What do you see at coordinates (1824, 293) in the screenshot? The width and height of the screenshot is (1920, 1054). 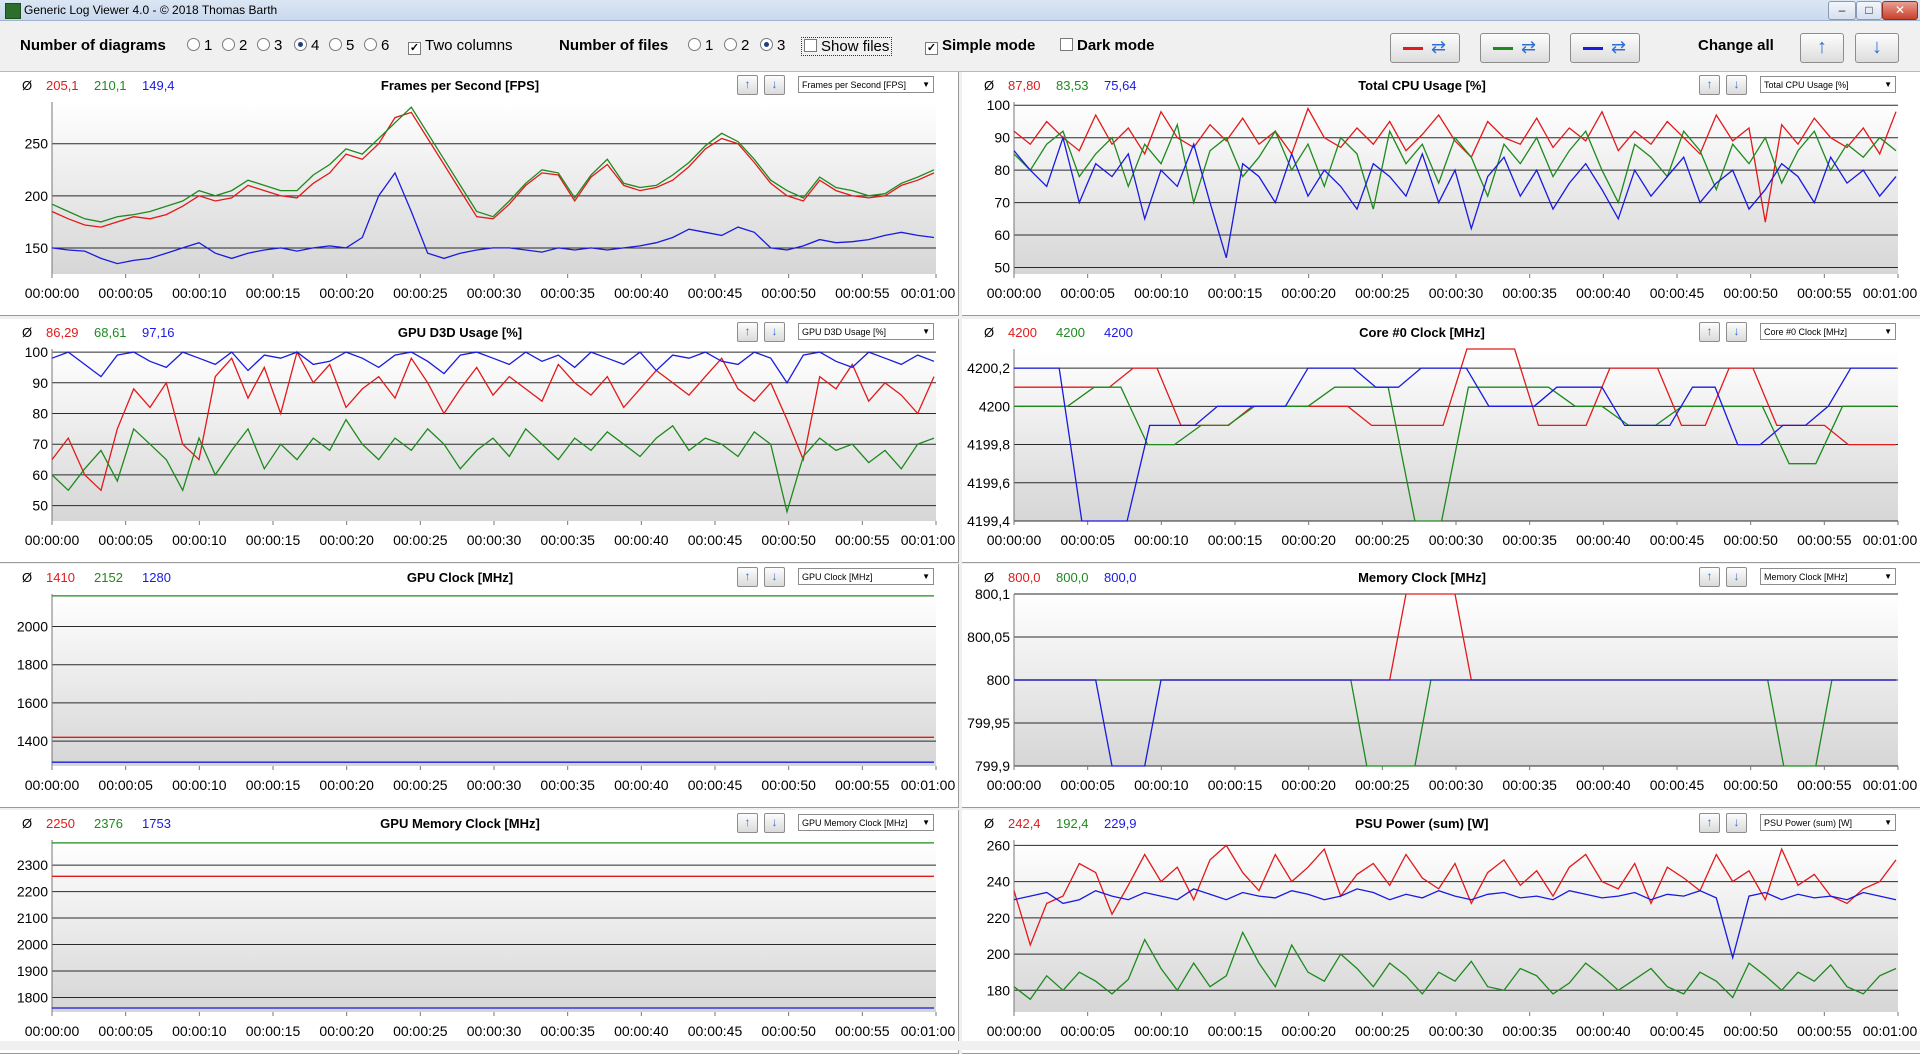 I see `x-tick-label: 00:00:55` at bounding box center [1824, 293].